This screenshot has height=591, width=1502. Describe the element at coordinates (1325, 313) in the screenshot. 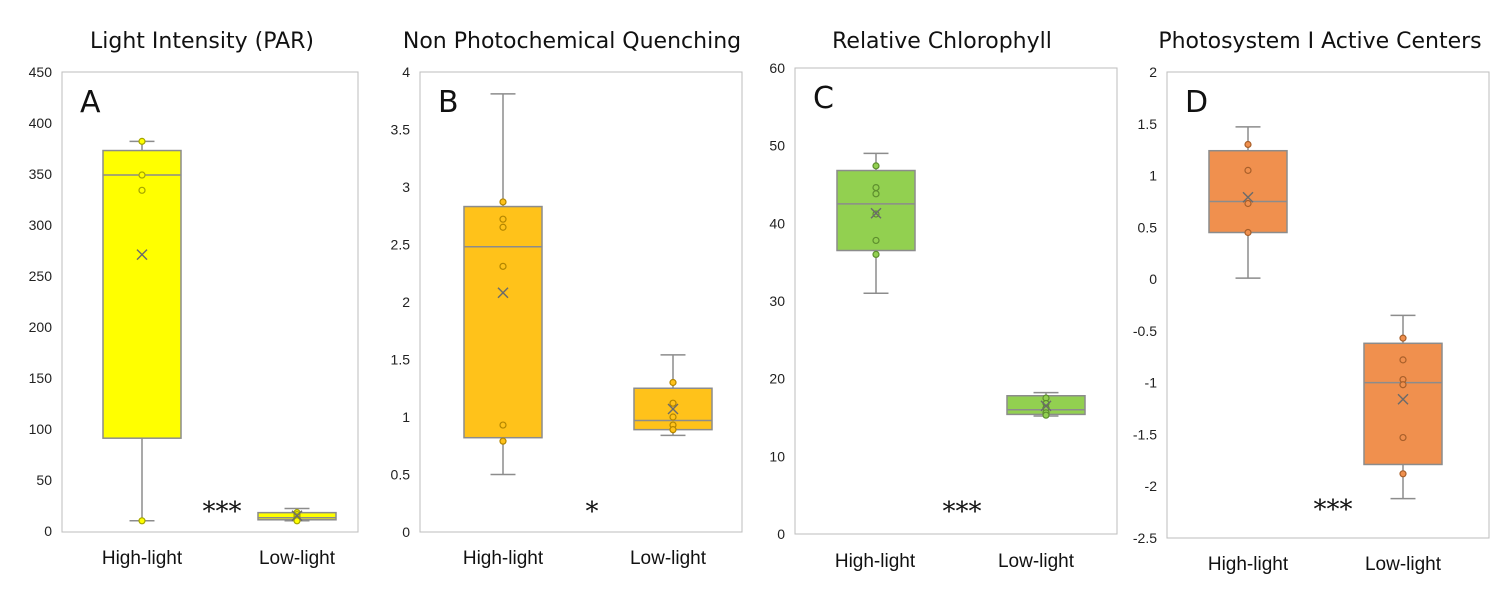

I see `panel-d-boxes` at that location.